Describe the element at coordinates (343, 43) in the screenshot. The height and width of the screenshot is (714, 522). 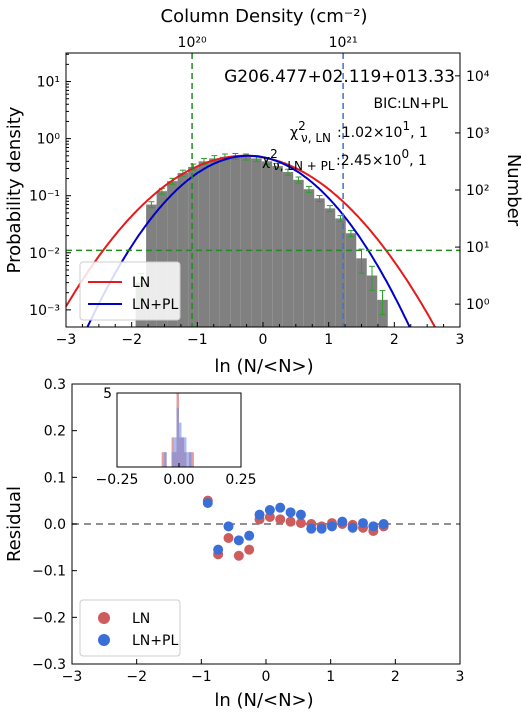
I see `top-tick-label: 10²¹` at that location.